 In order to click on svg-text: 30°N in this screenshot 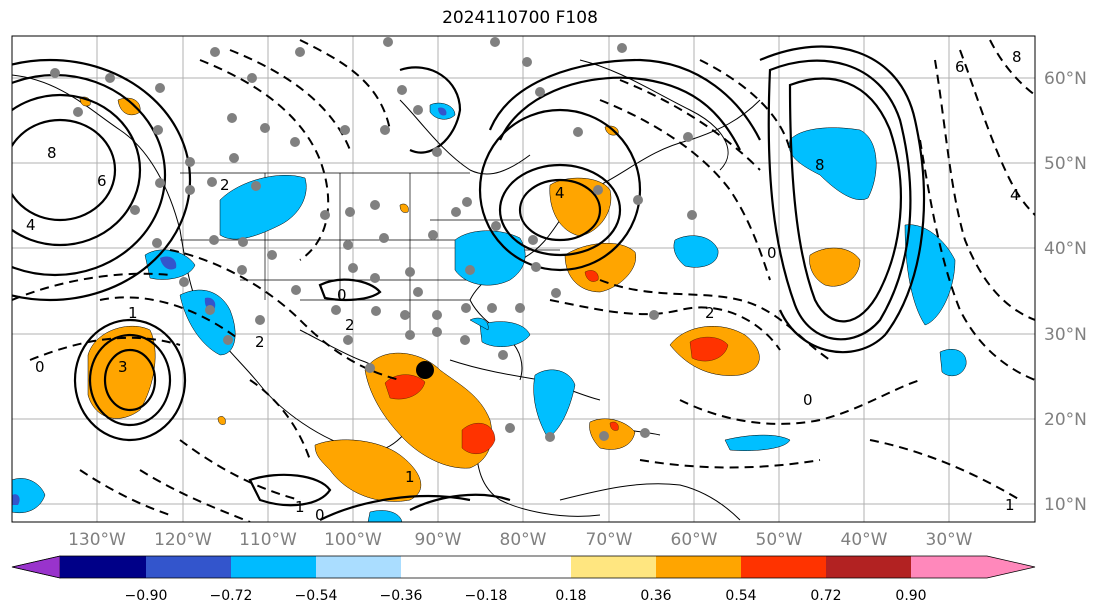, I will do `click(1065, 335)`.